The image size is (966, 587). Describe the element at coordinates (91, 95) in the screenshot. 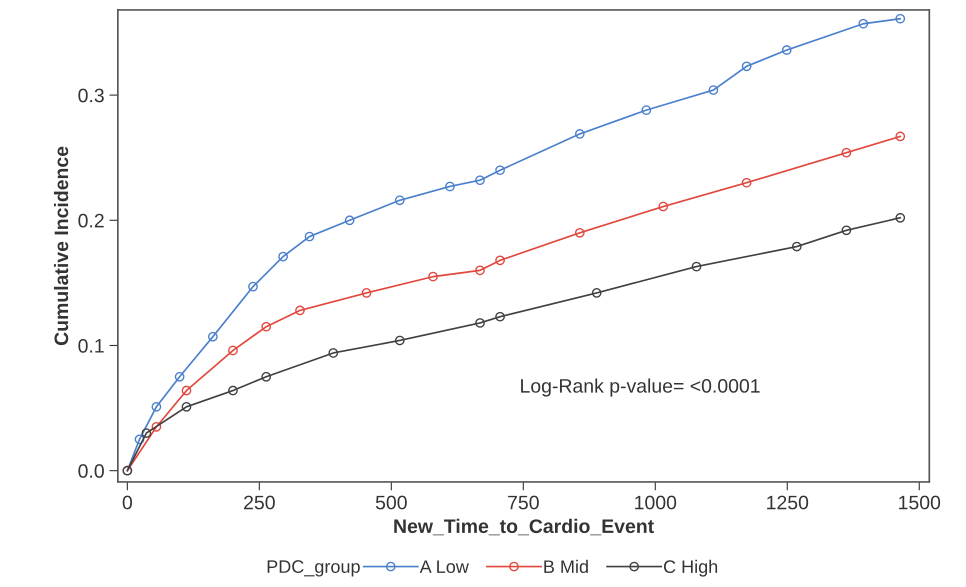

I see `y-tick-label: 0.3` at that location.